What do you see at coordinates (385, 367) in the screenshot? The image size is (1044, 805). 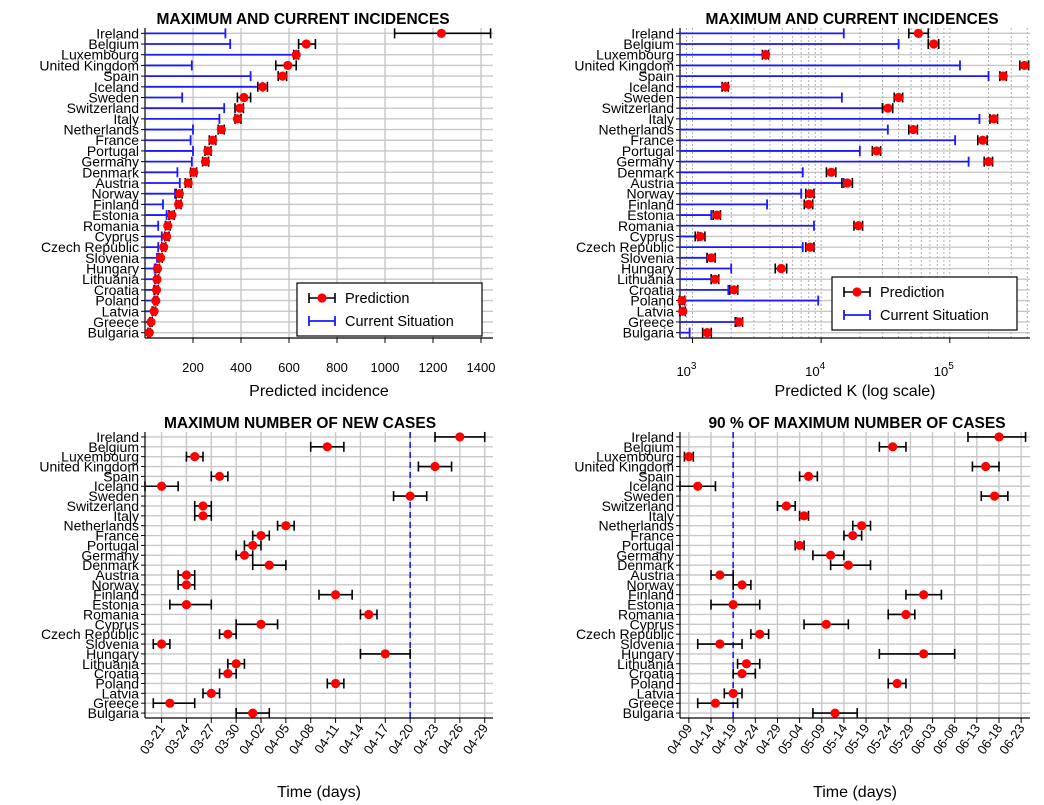 I see `x-tick-label: 1000` at bounding box center [385, 367].